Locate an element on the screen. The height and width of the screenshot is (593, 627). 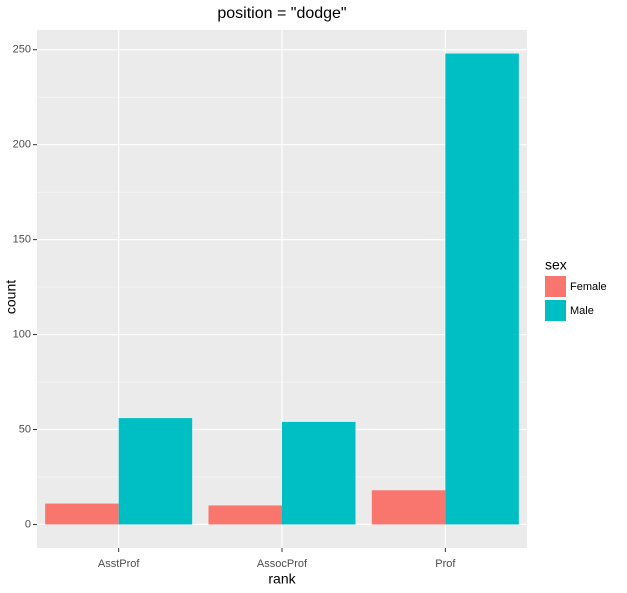
y-tick-label: 100 is located at coordinates (22, 334).